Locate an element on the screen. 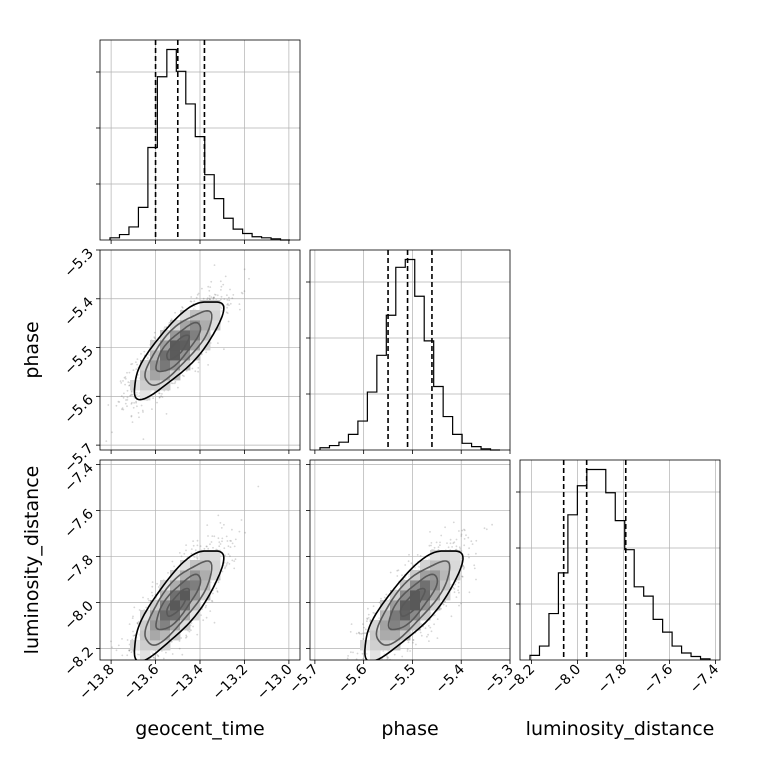 The height and width of the screenshot is (760, 760). panel-background is located at coordinates (620, 560).